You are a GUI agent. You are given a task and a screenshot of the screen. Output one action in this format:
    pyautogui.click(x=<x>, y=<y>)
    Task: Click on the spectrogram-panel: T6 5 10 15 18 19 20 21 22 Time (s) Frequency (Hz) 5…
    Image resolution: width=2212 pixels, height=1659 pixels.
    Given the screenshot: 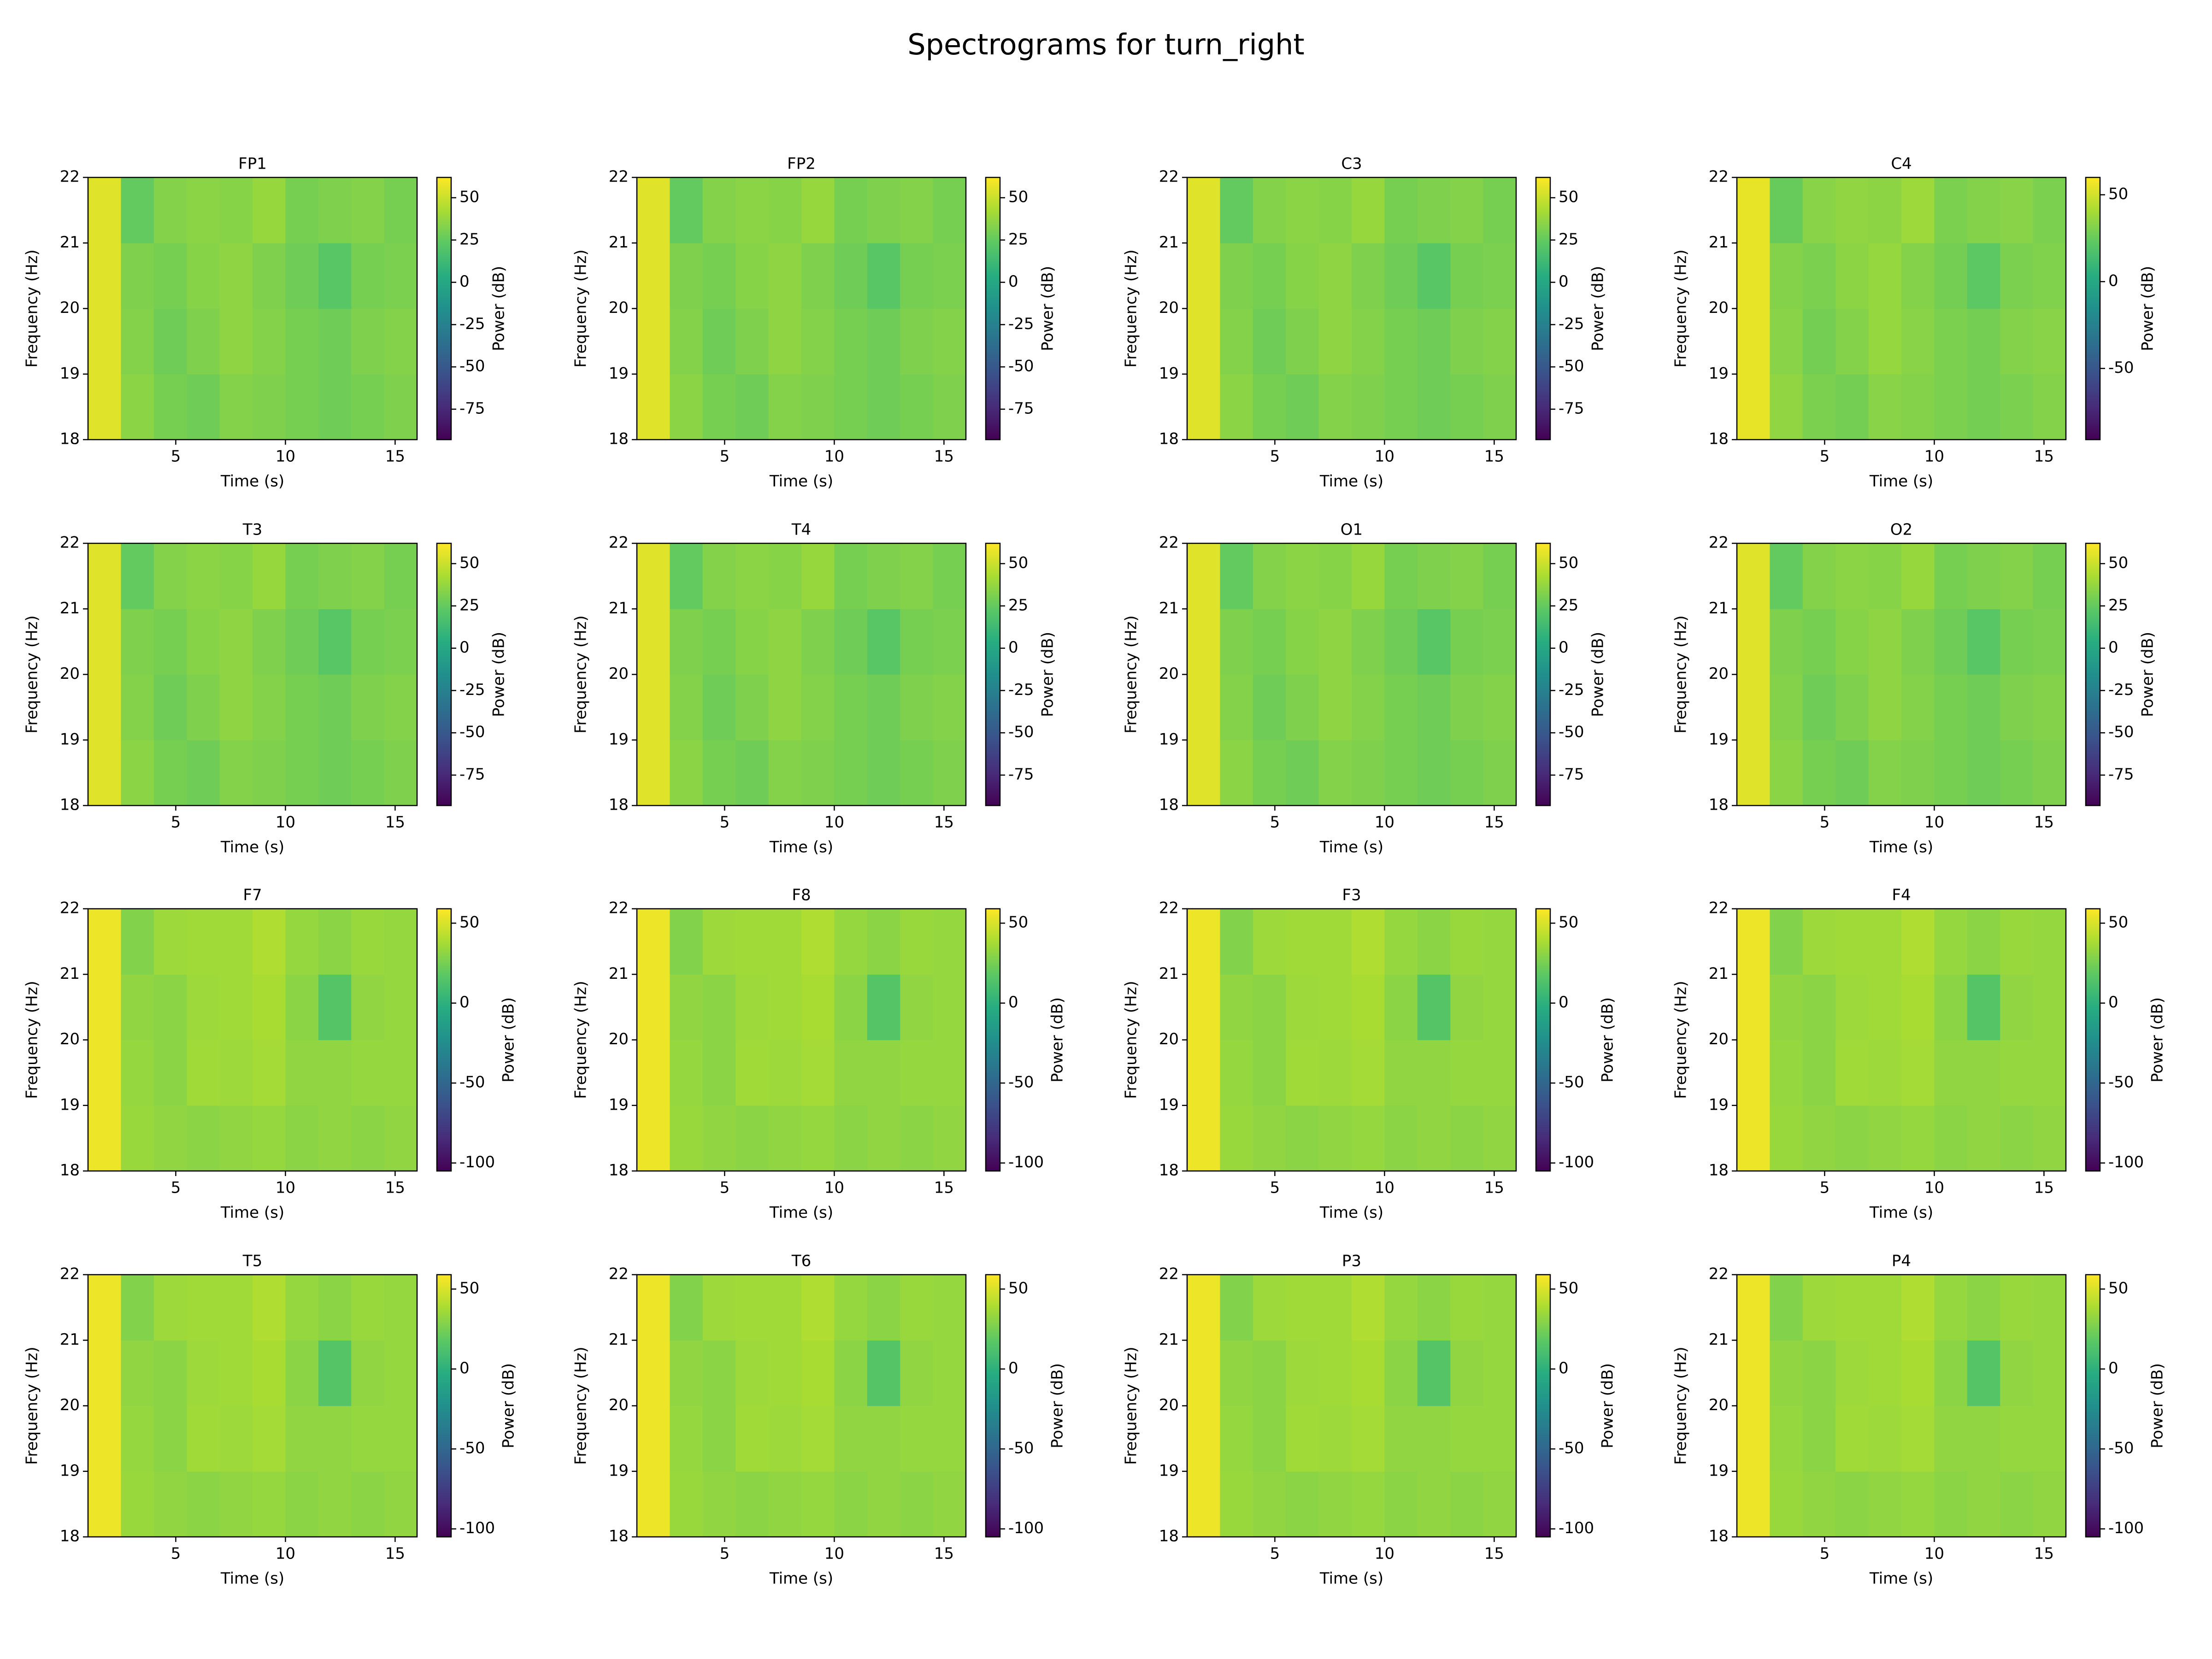 What is the action you would take?
    pyautogui.click(x=819, y=1420)
    